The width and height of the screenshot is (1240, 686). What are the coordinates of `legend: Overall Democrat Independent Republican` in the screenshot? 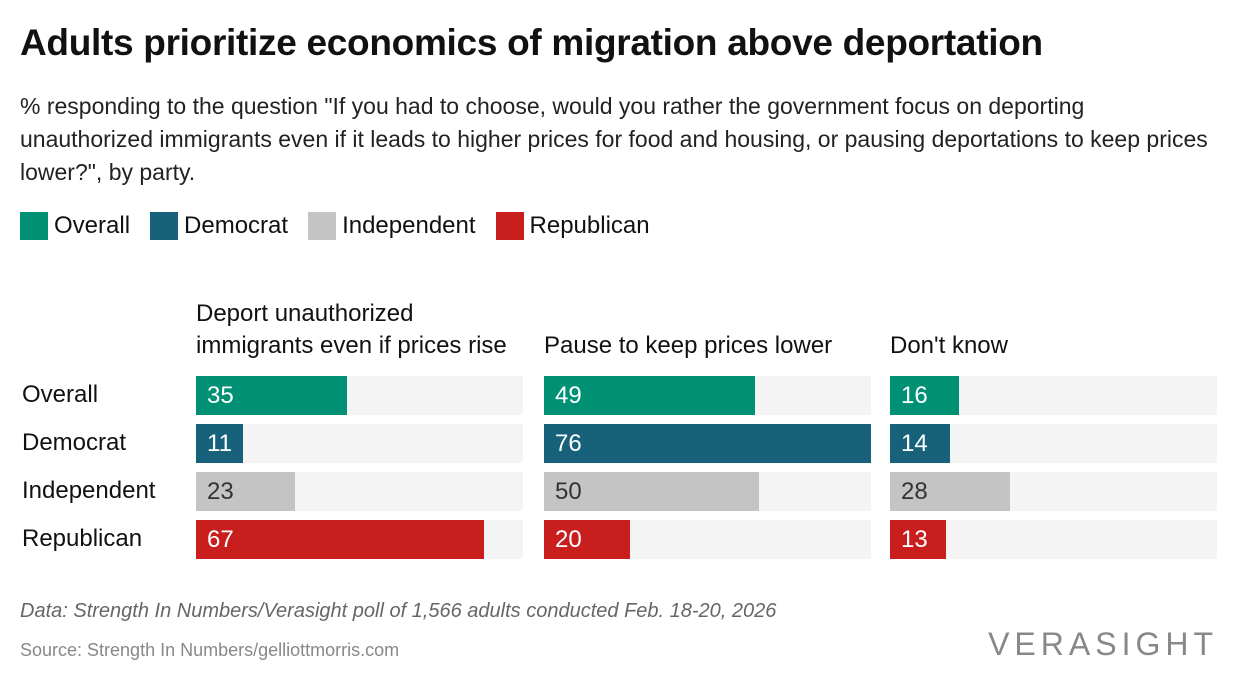 It's located at (335, 226).